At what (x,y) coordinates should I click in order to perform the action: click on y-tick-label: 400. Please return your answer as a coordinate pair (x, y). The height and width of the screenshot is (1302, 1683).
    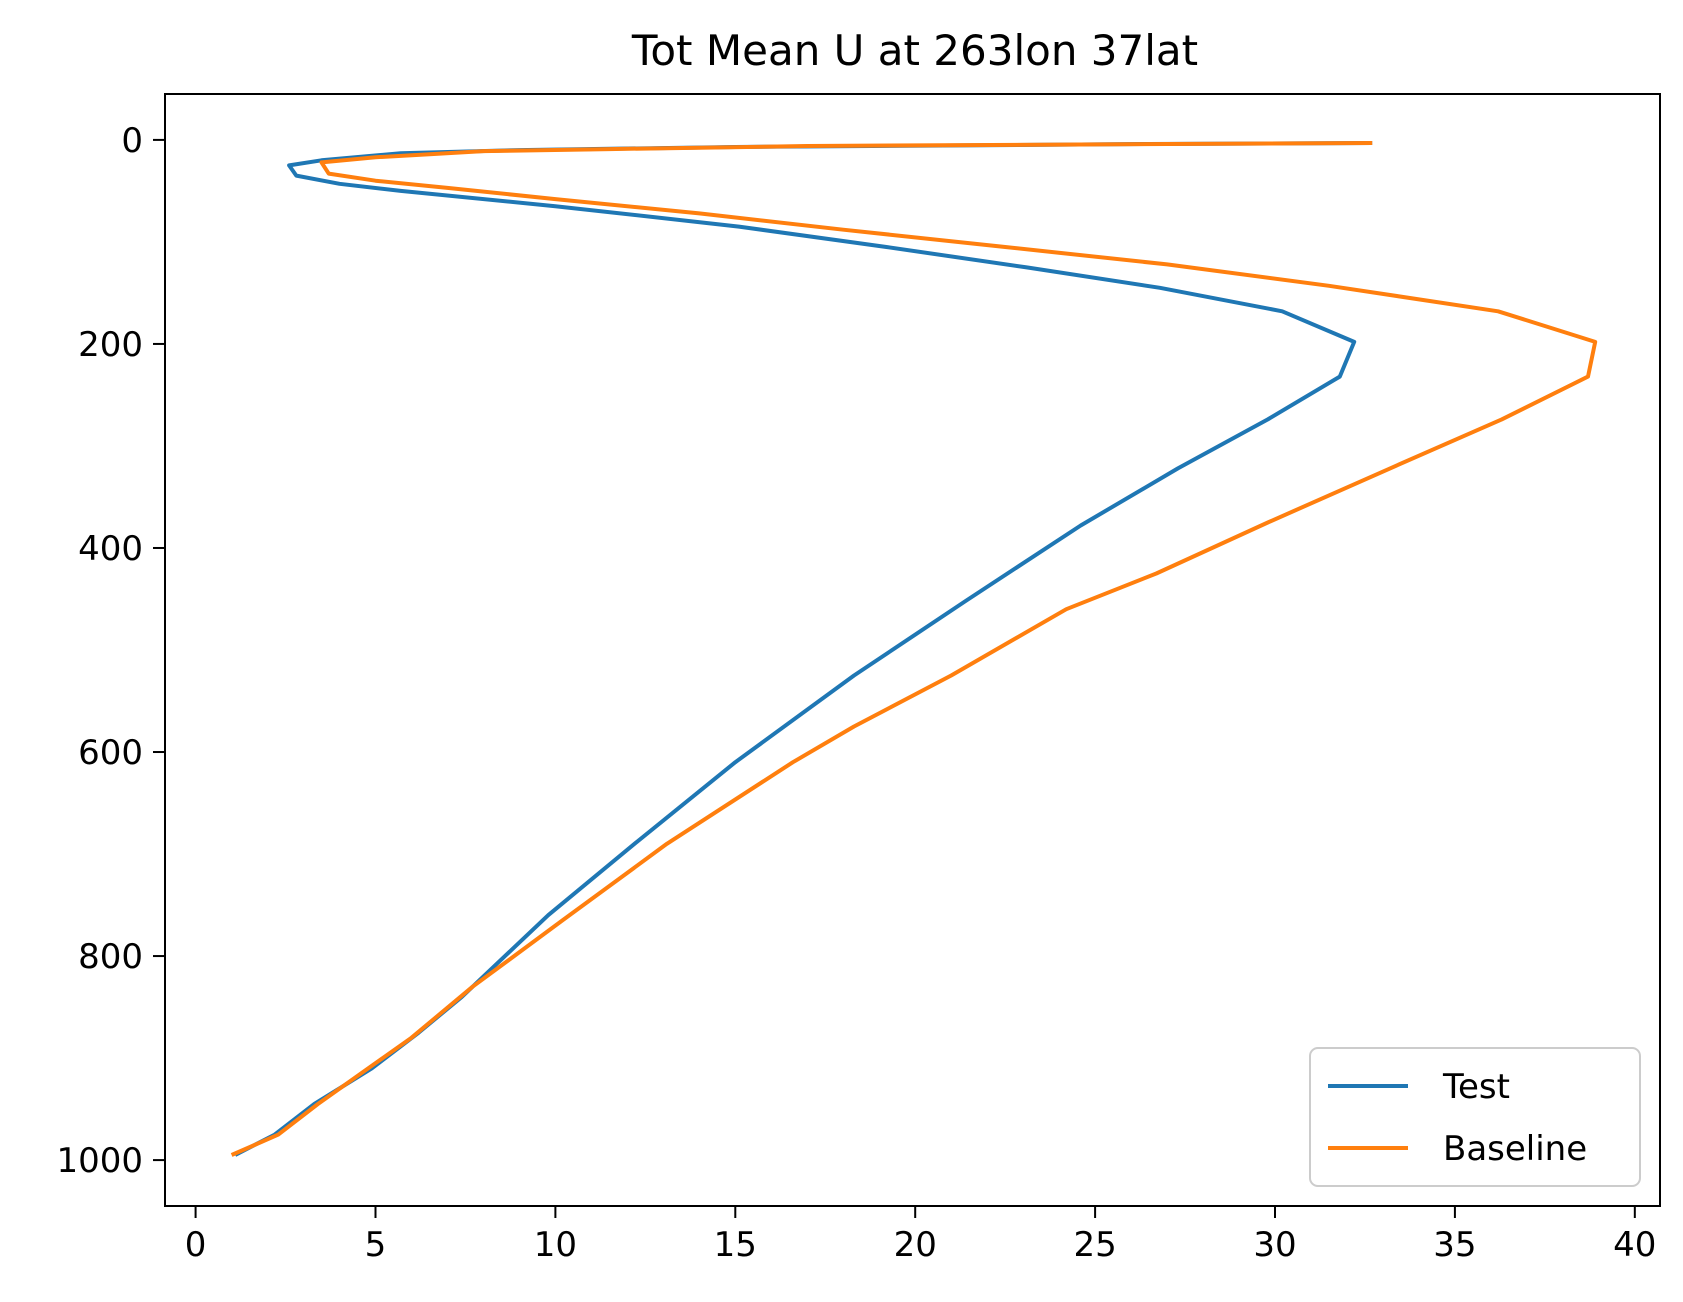
    Looking at the image, I should click on (110, 549).